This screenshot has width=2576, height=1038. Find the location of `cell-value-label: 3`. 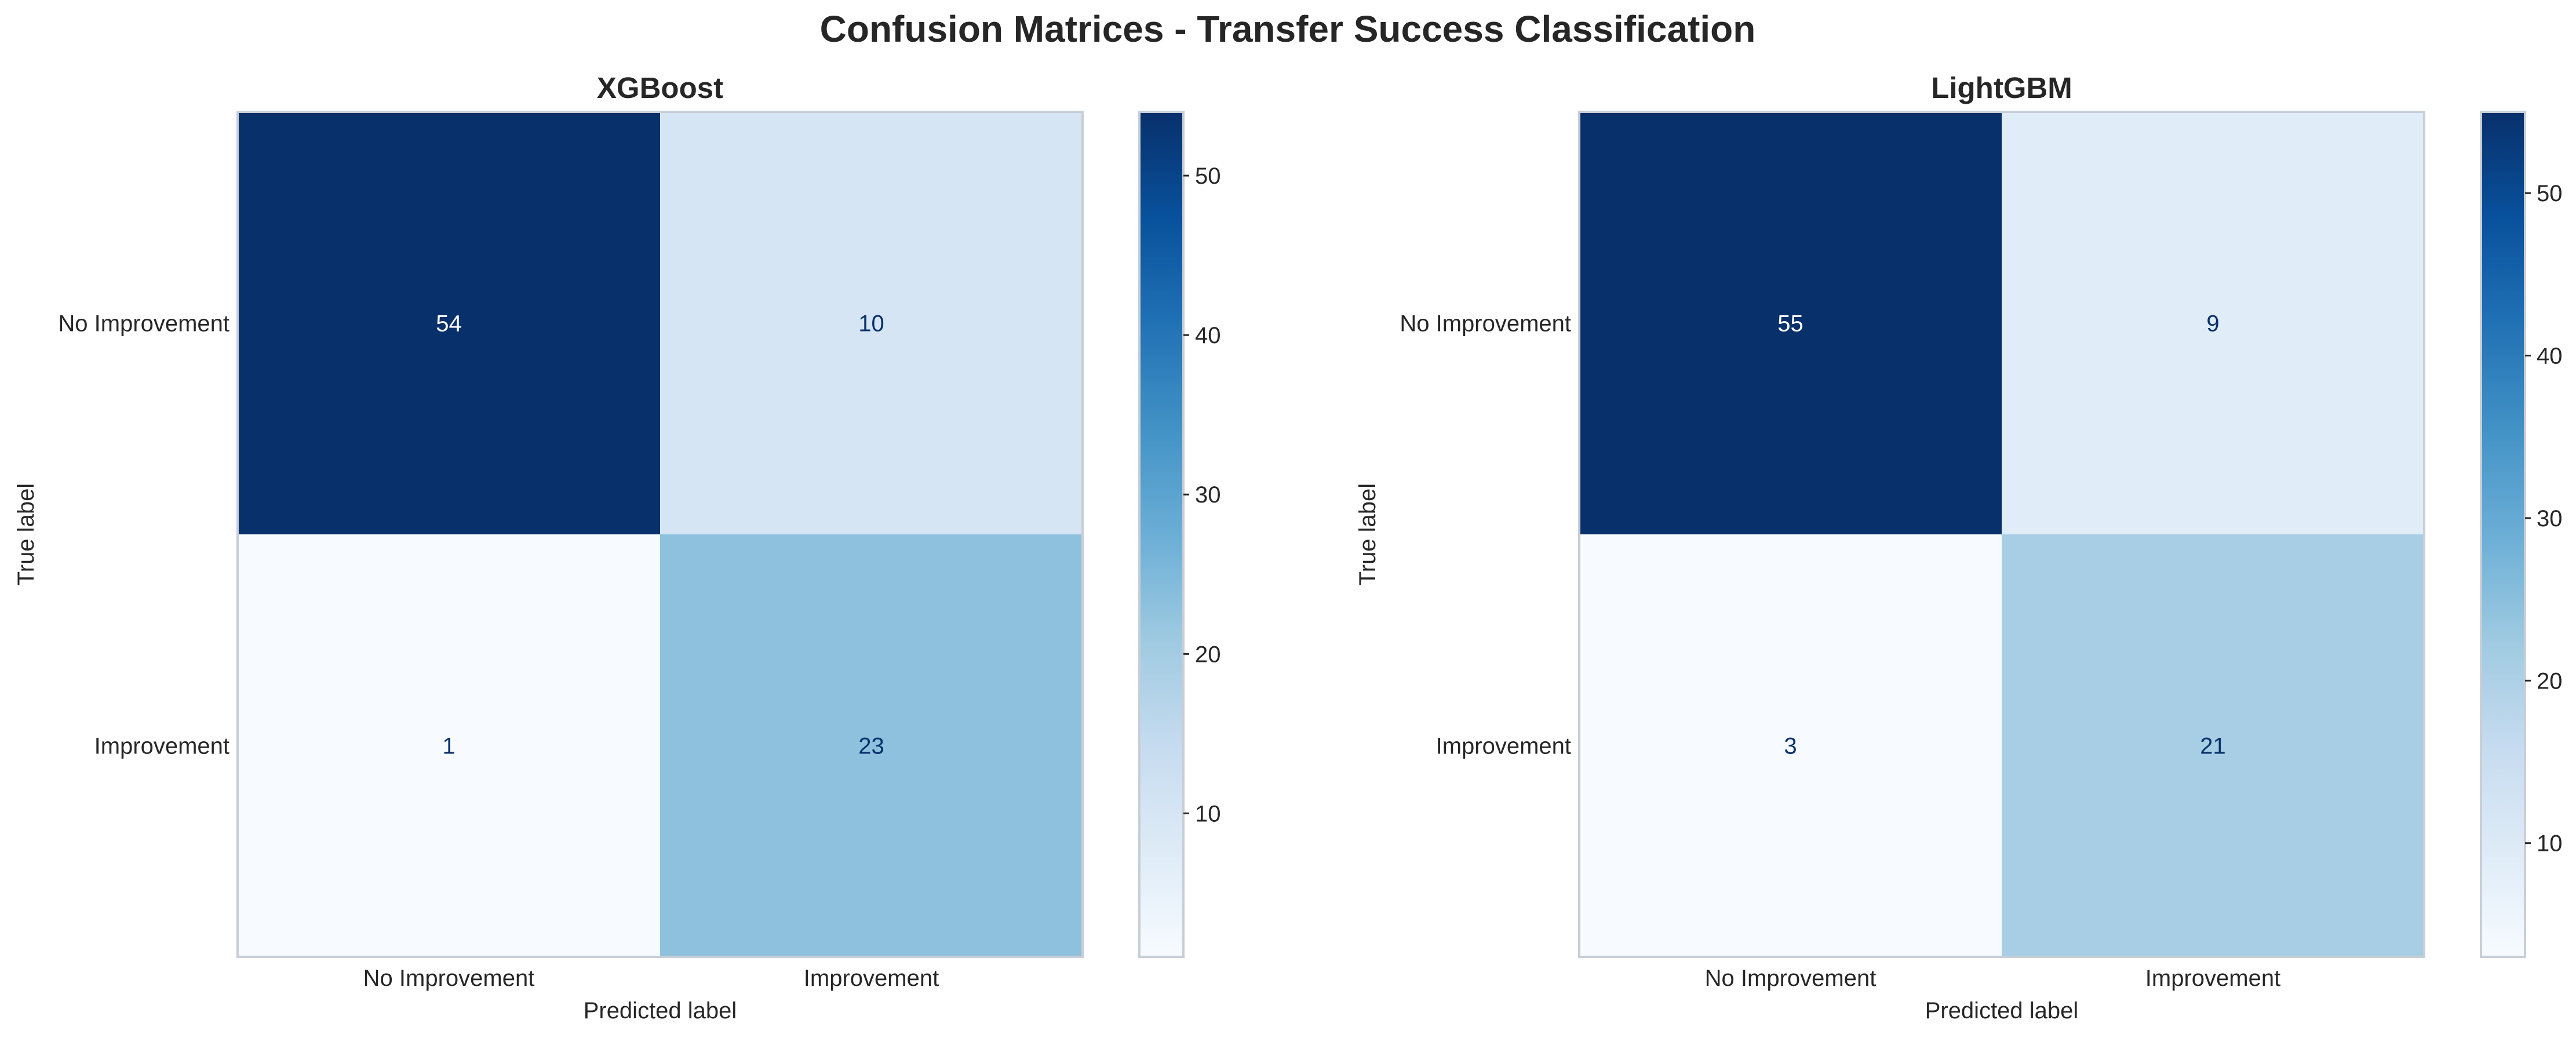

cell-value-label: 3 is located at coordinates (1790, 747).